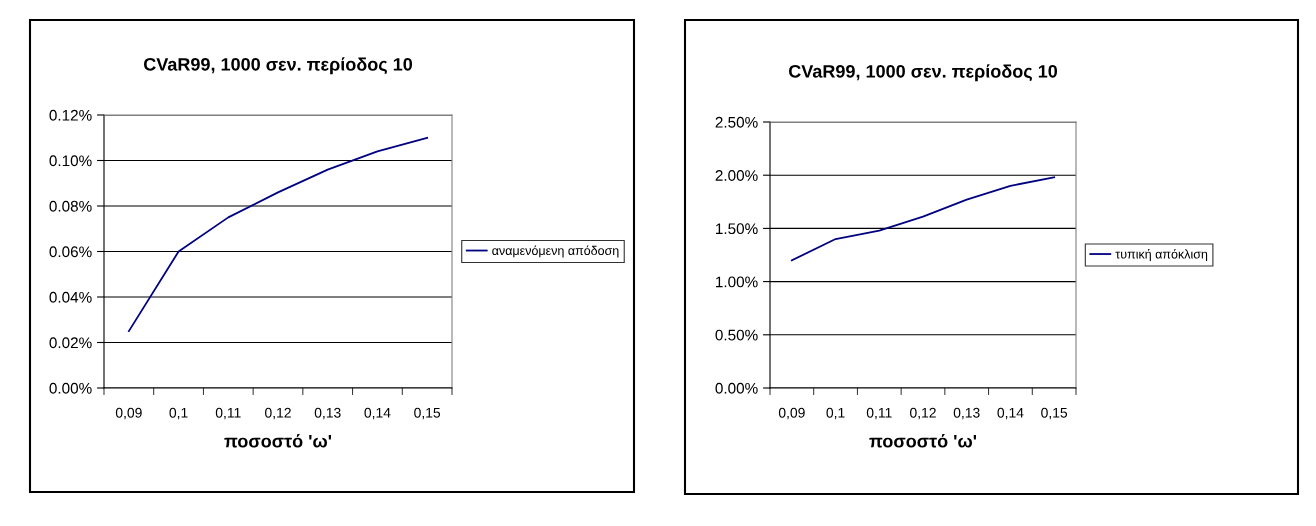 This screenshot has height=526, width=1316. Describe the element at coordinates (70, 297) in the screenshot. I see `y-tick-label: 0.04%` at that location.